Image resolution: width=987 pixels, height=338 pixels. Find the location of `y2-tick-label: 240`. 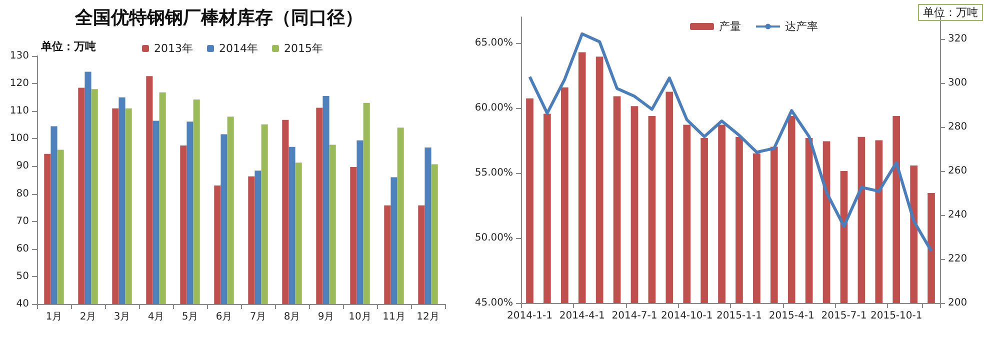

y2-tick-label: 240 is located at coordinates (958, 215).